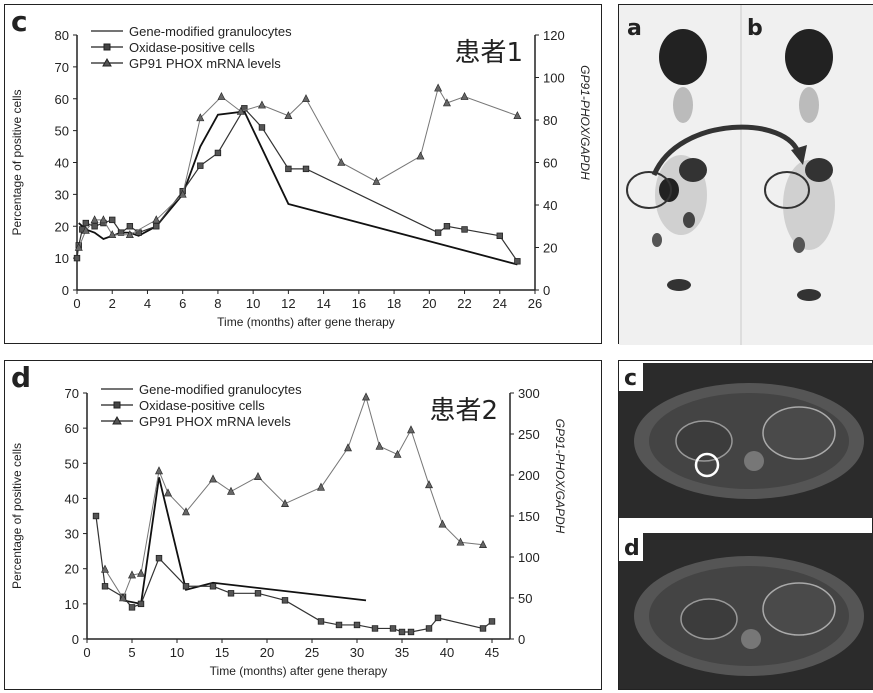  Describe the element at coordinates (19, 21) in the screenshot. I see `panel-letter: c` at that location.